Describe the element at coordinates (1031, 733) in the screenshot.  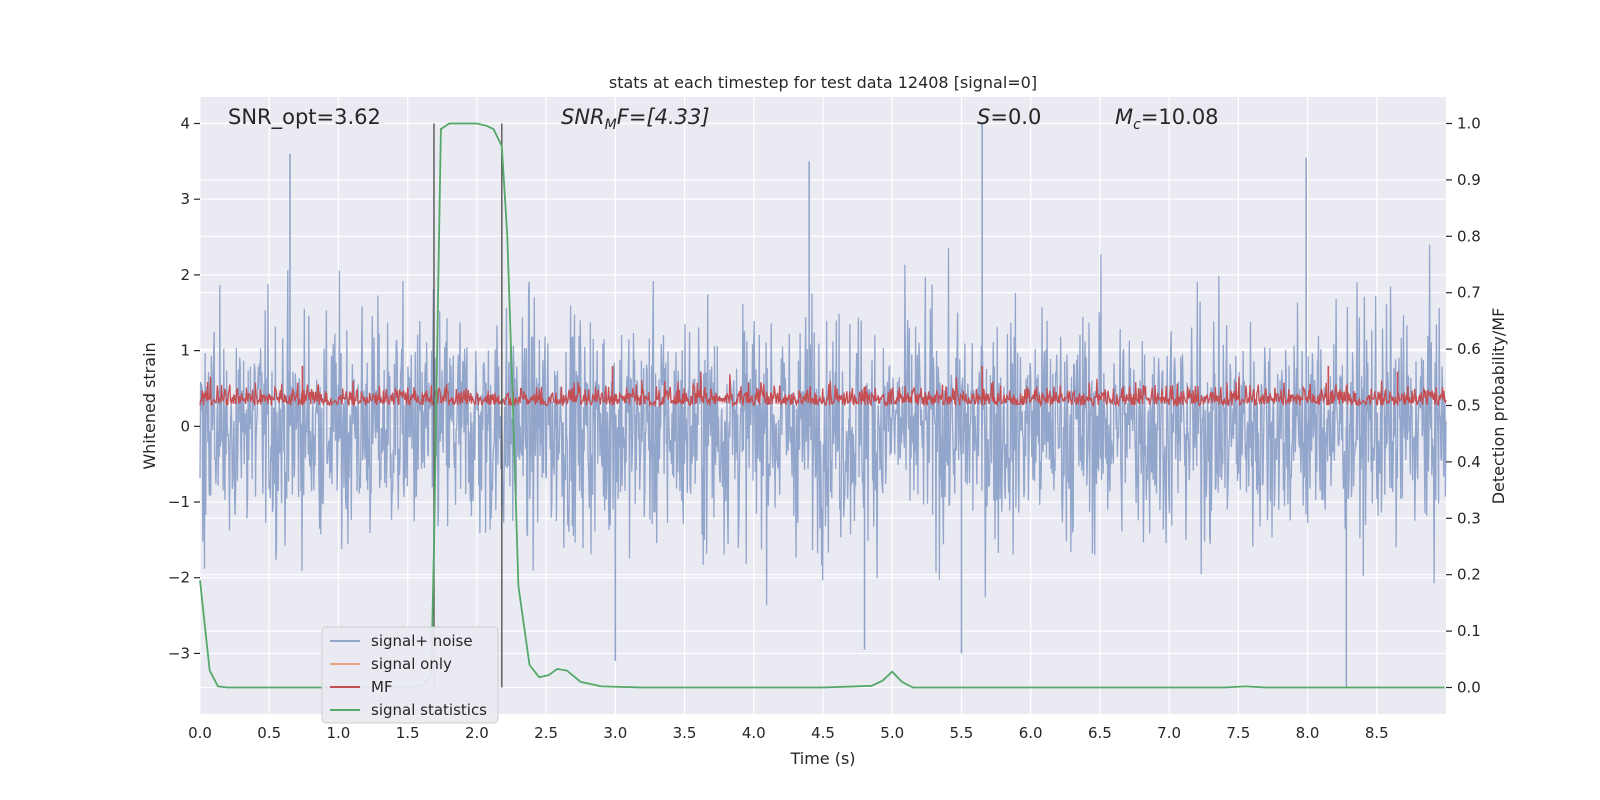
I see `x-tick-label: 6.0` at that location.